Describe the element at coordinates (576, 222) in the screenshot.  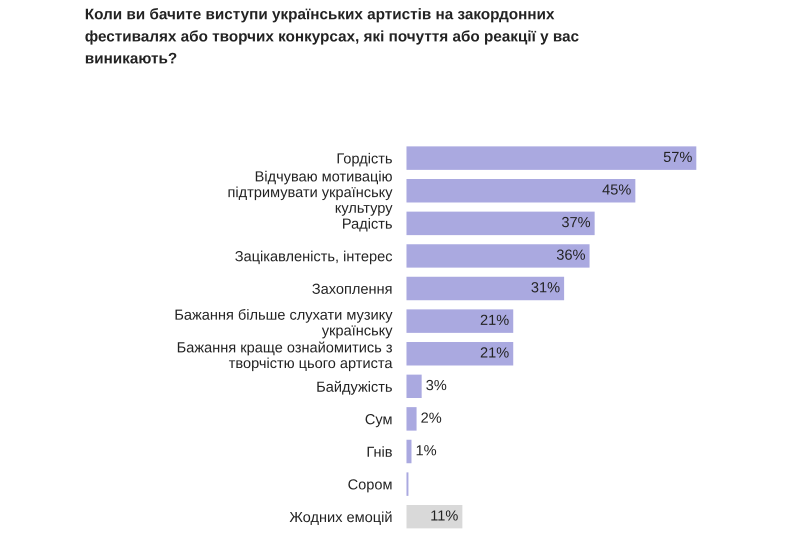
I see `data-label: 37%` at that location.